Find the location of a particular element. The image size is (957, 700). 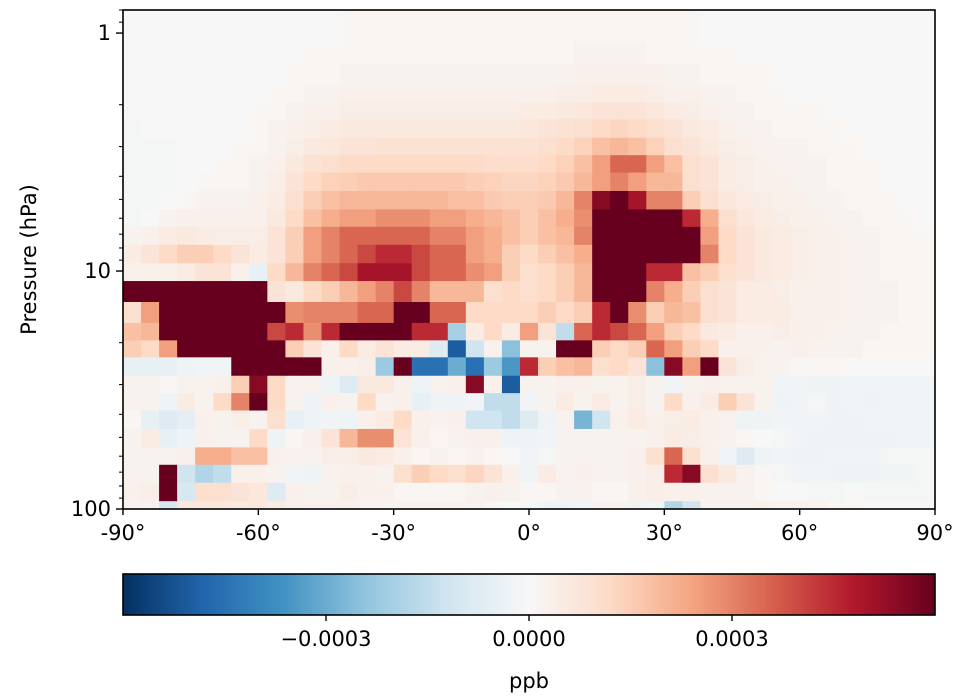

y-axis: 1 10 100 is located at coordinates (97, 265).